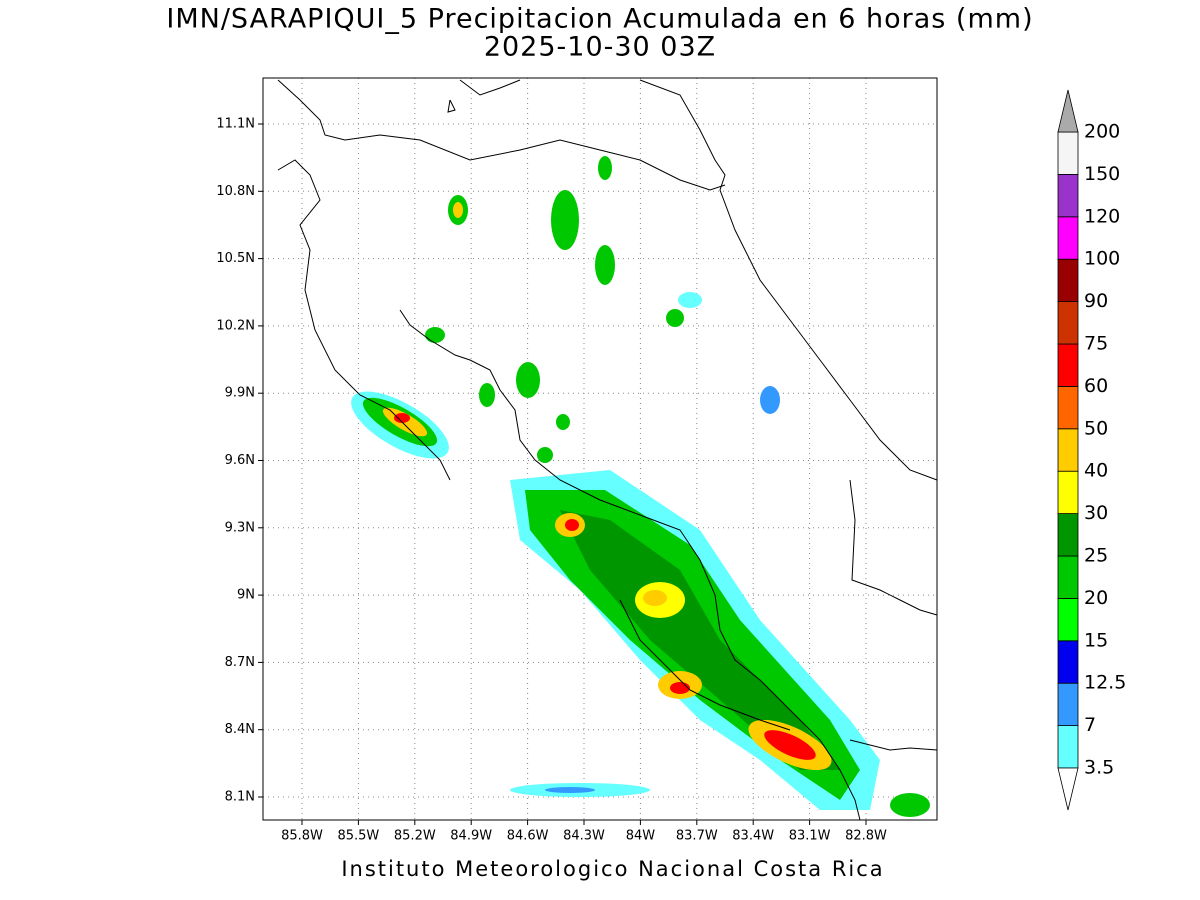  I want to click on colorbar-label: 7, so click(1090, 725).